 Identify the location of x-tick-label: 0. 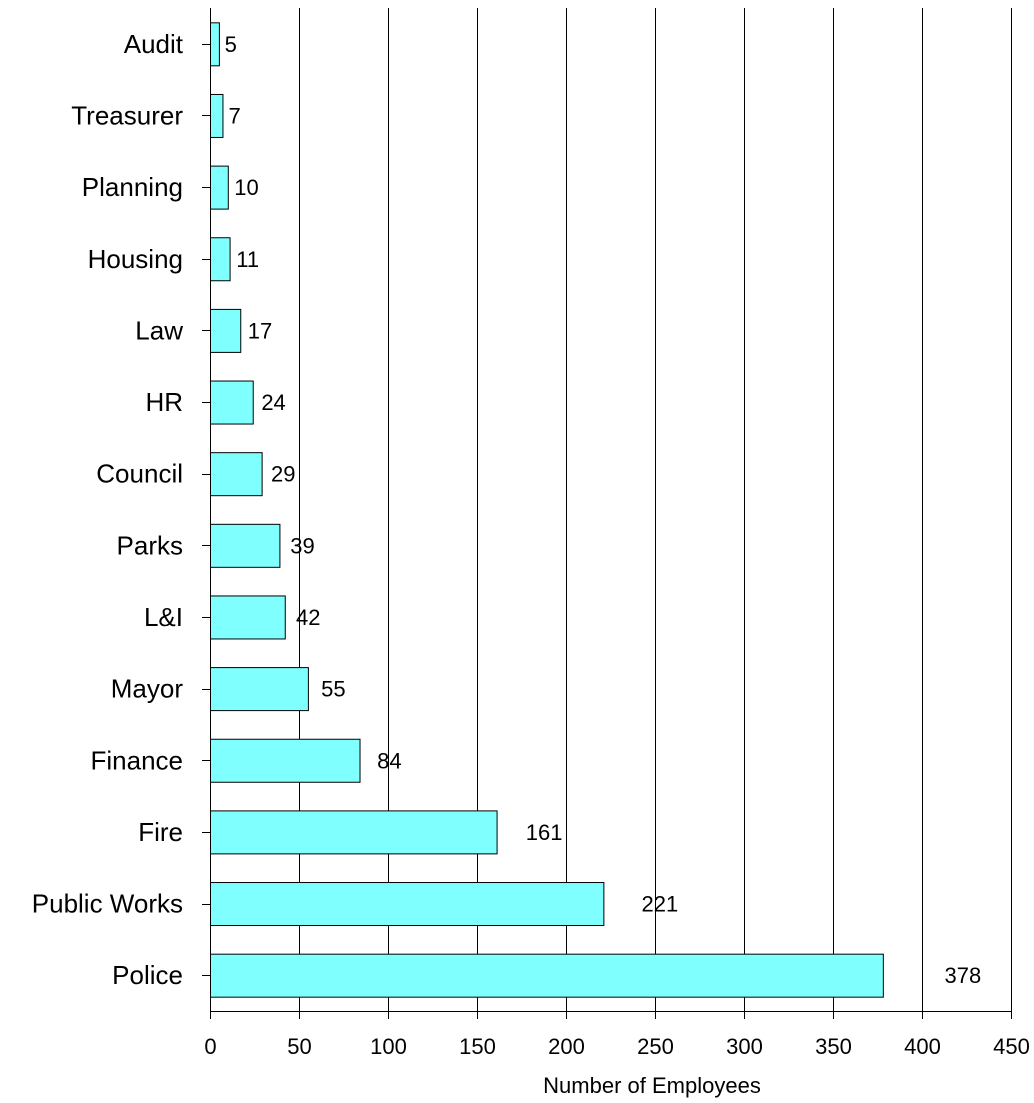
(210, 1046).